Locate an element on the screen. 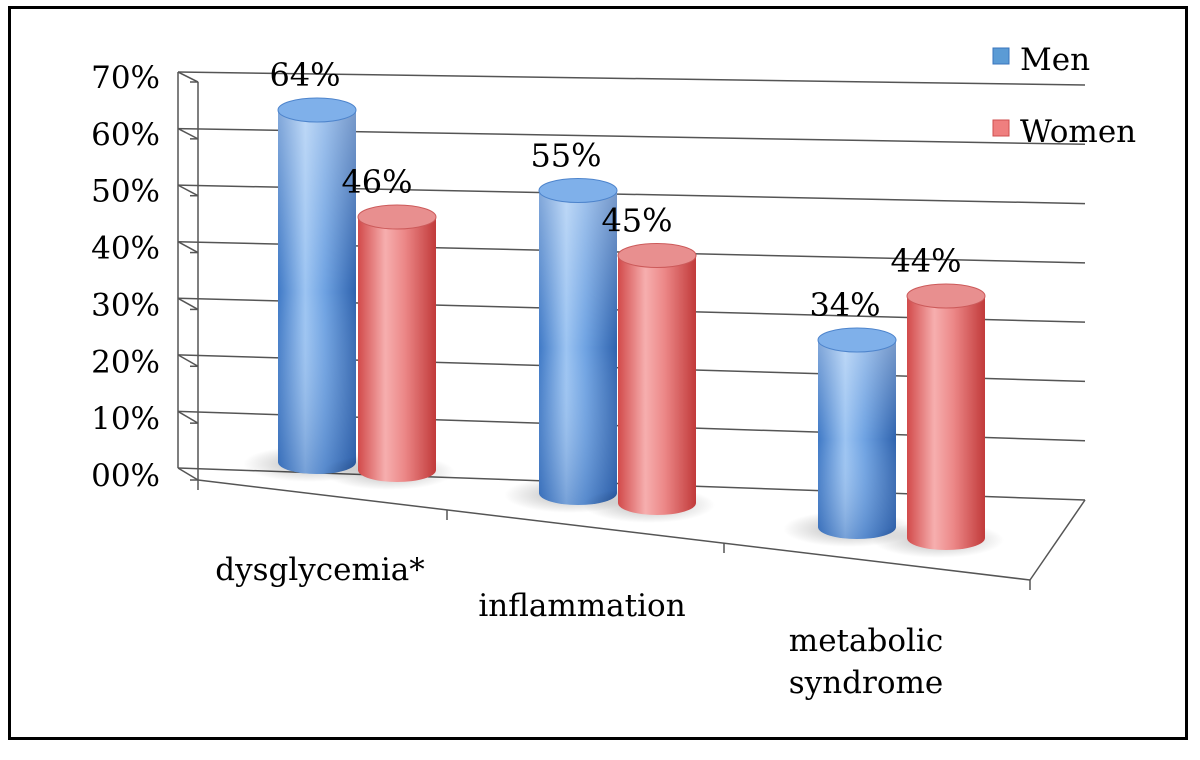 This screenshot has height=760, width=1200. bar-men: 64% is located at coordinates (309, 269).